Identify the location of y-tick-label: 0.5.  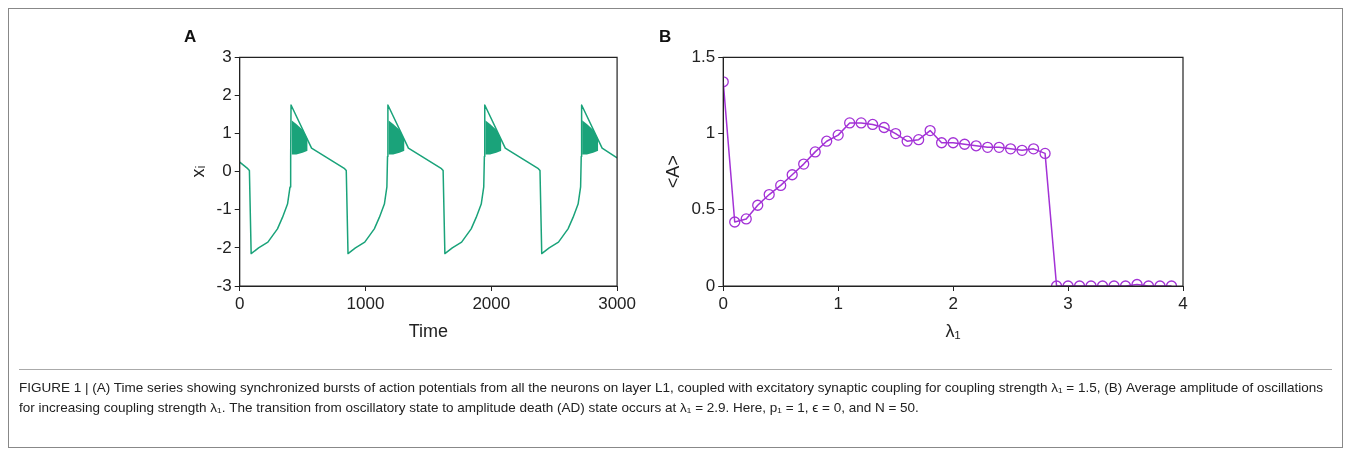
(703, 209).